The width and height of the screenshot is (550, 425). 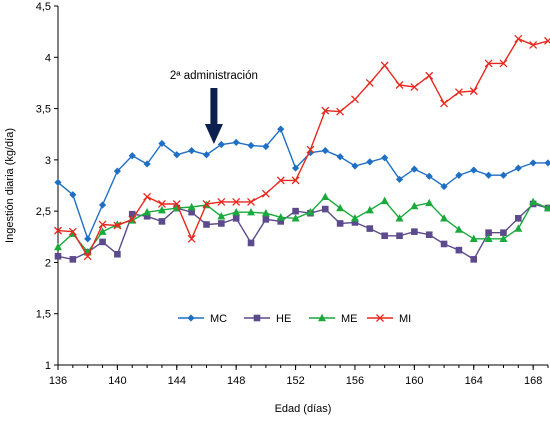 I want to click on annotation-arrow-shaft, so click(x=214, y=106).